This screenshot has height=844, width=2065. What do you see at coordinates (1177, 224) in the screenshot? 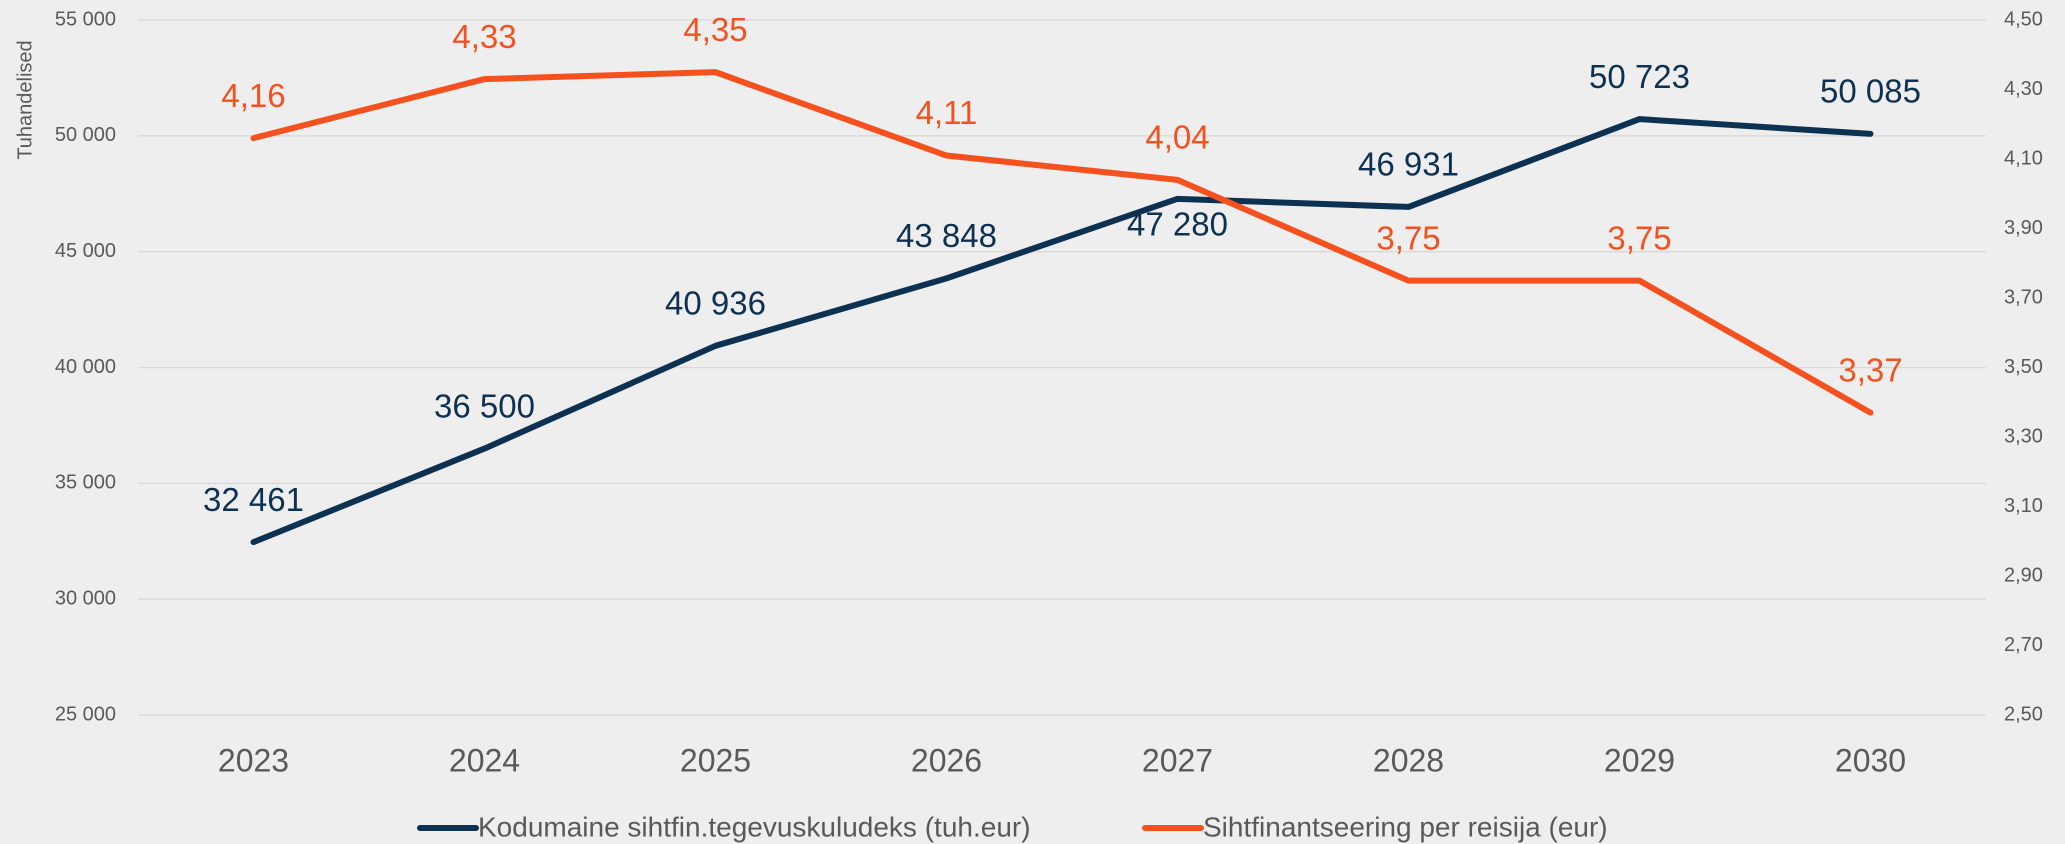
I see `data-label: 47 280` at bounding box center [1177, 224].